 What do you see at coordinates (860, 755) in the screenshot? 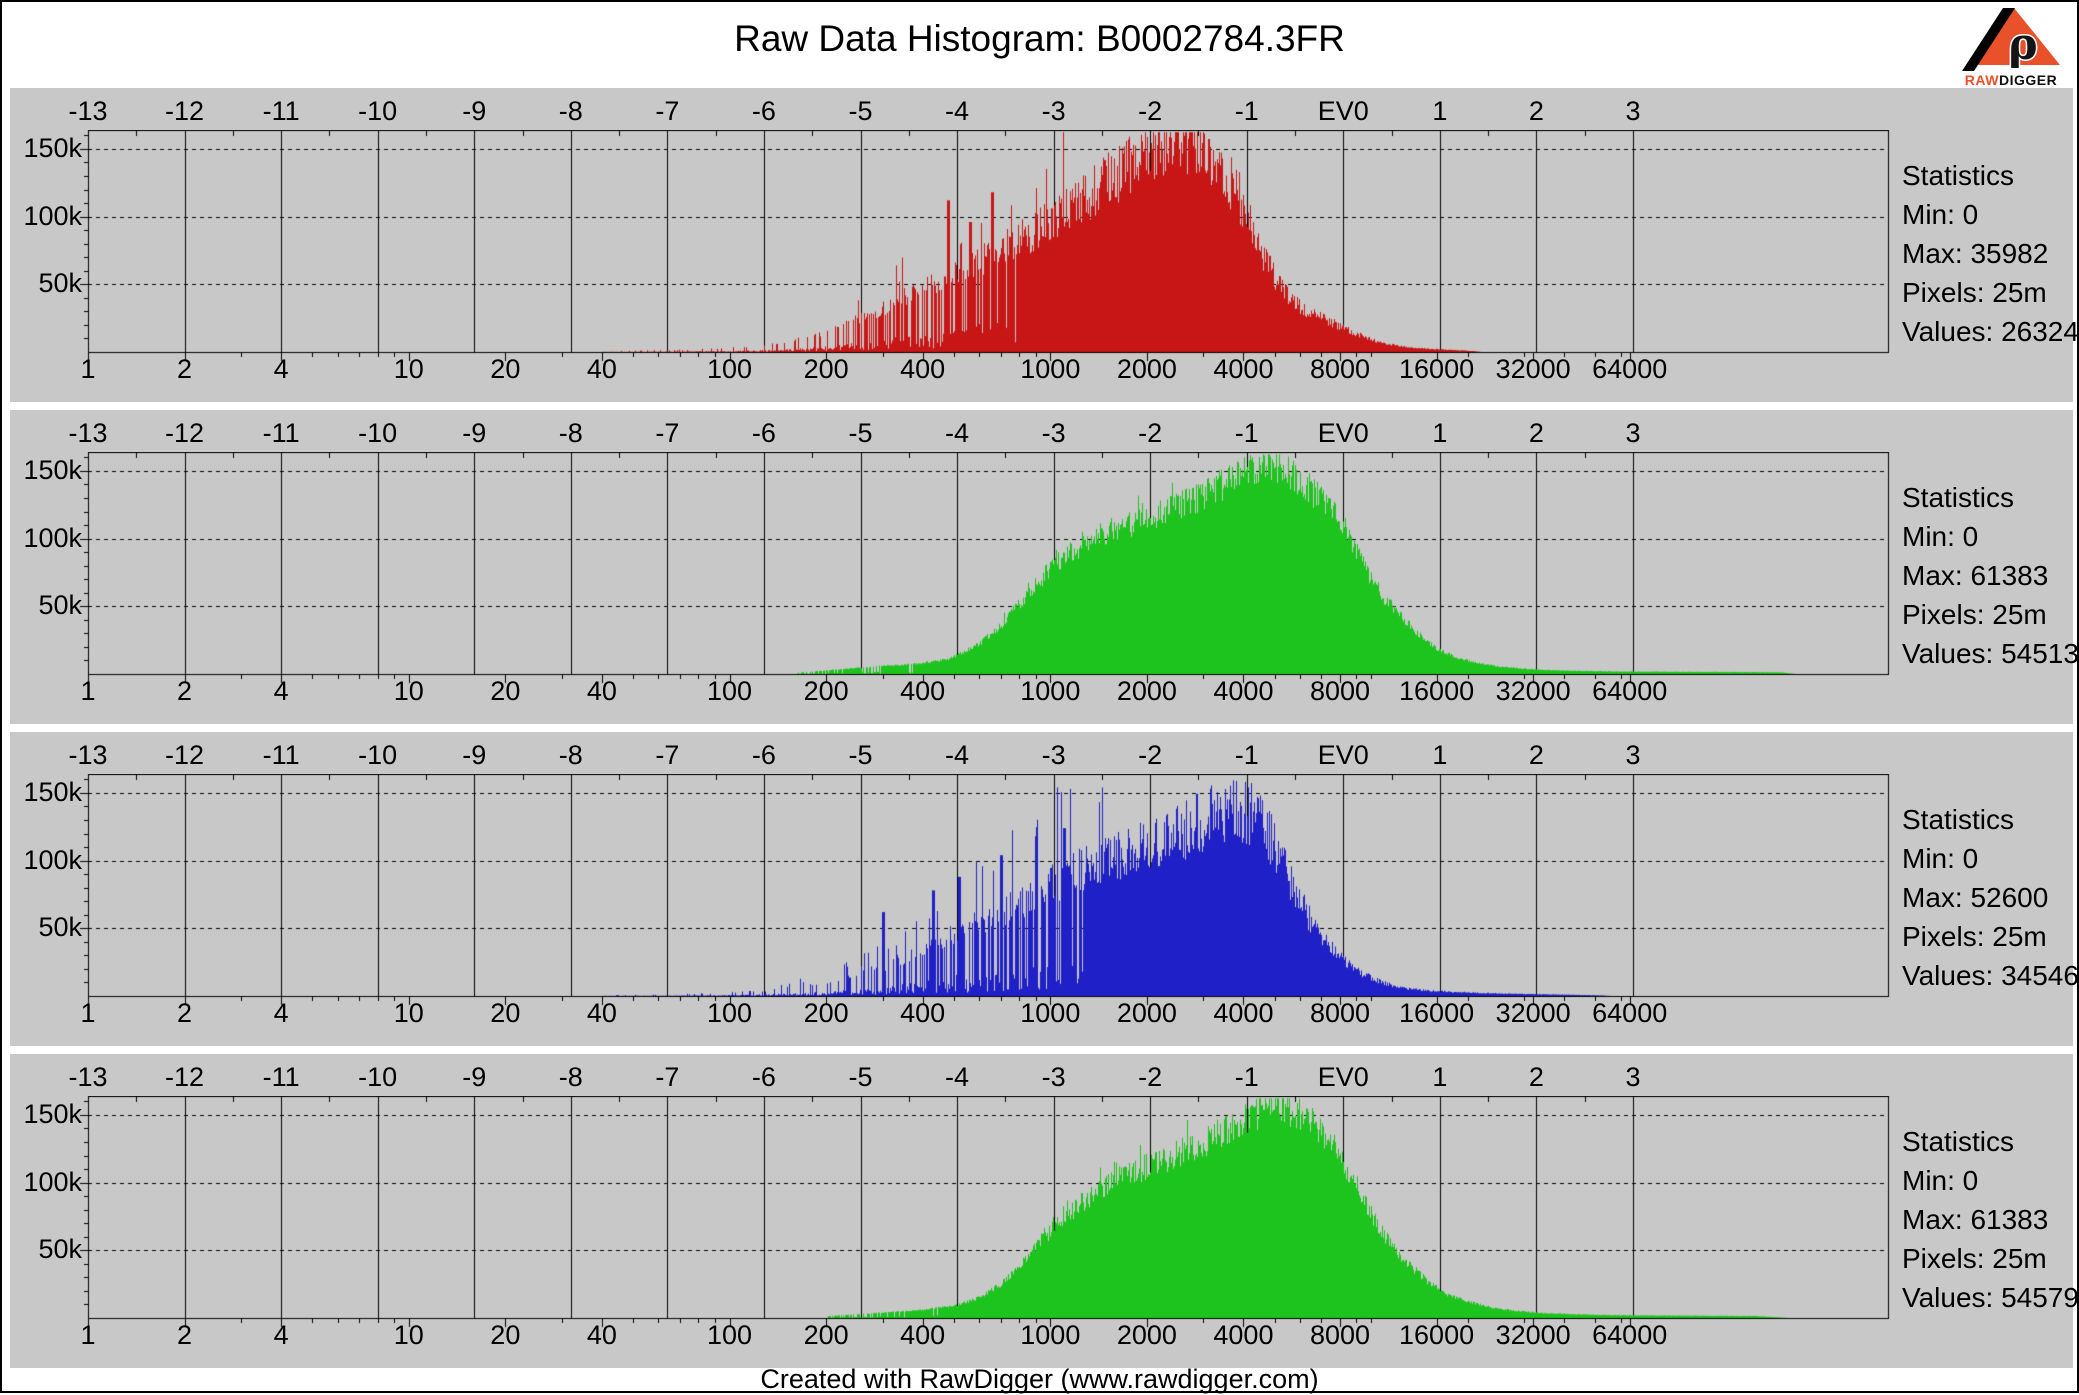
I see `ev-axis-label: -5` at bounding box center [860, 755].